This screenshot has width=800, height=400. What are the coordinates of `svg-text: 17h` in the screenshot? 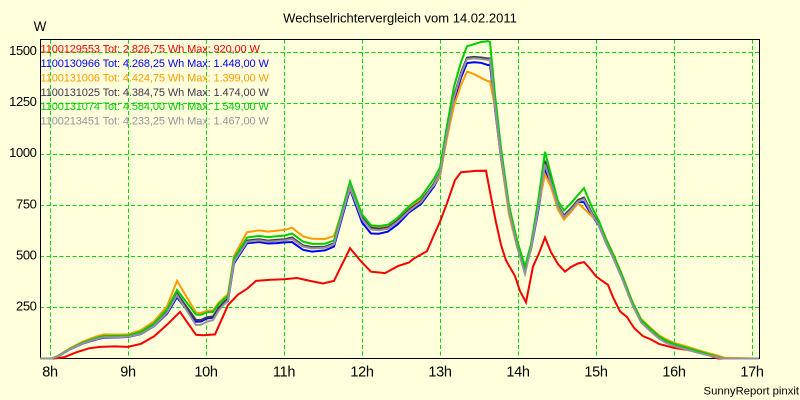 It's located at (752, 372).